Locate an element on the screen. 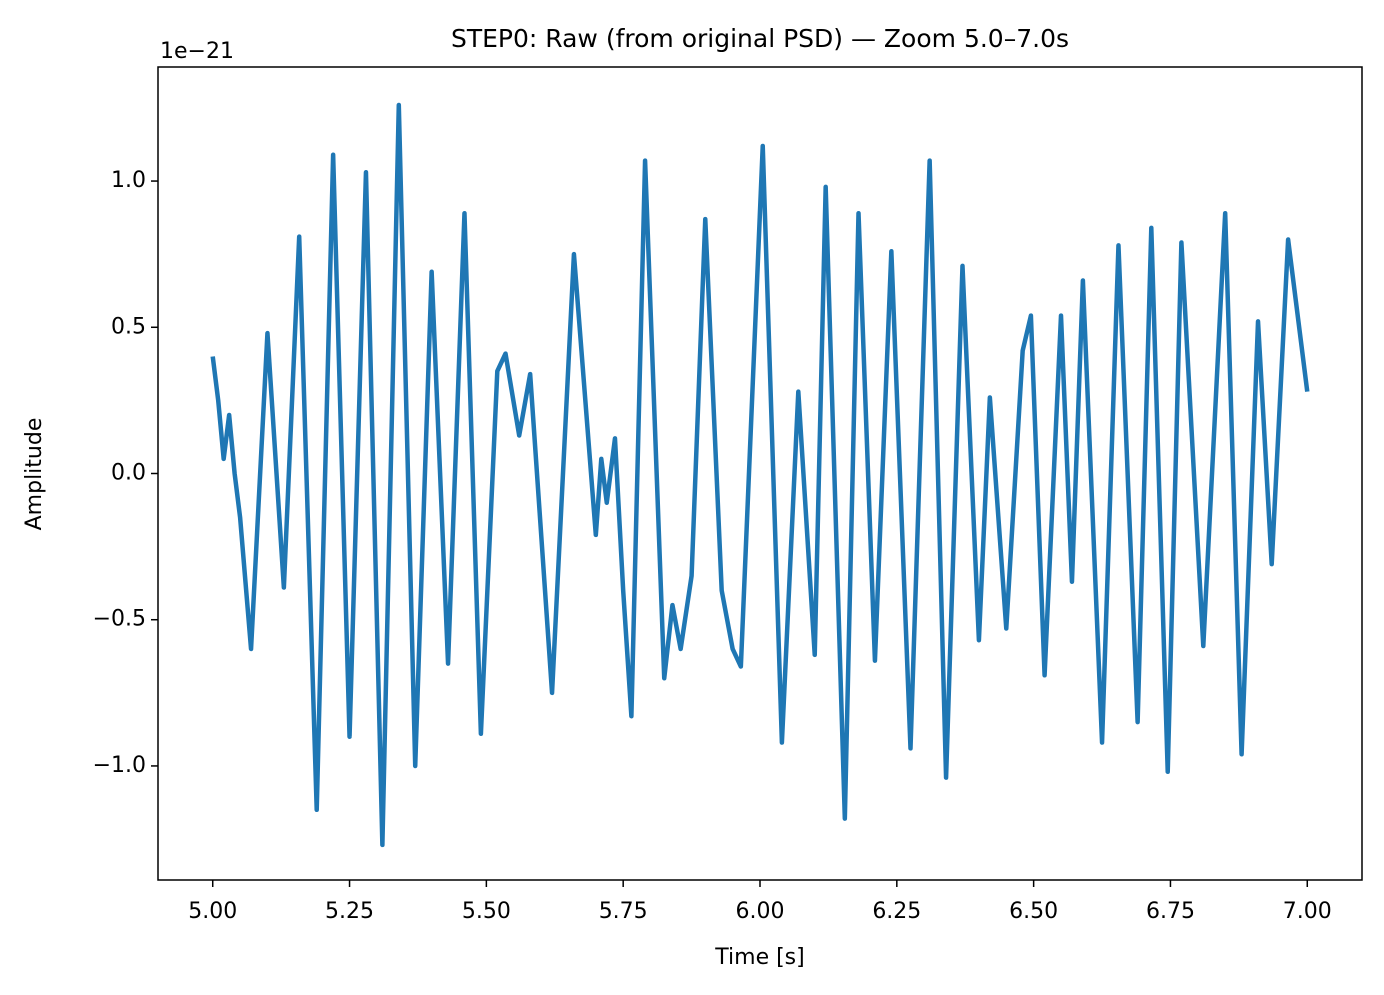  x-tick-label: 5.50 is located at coordinates (486, 911).